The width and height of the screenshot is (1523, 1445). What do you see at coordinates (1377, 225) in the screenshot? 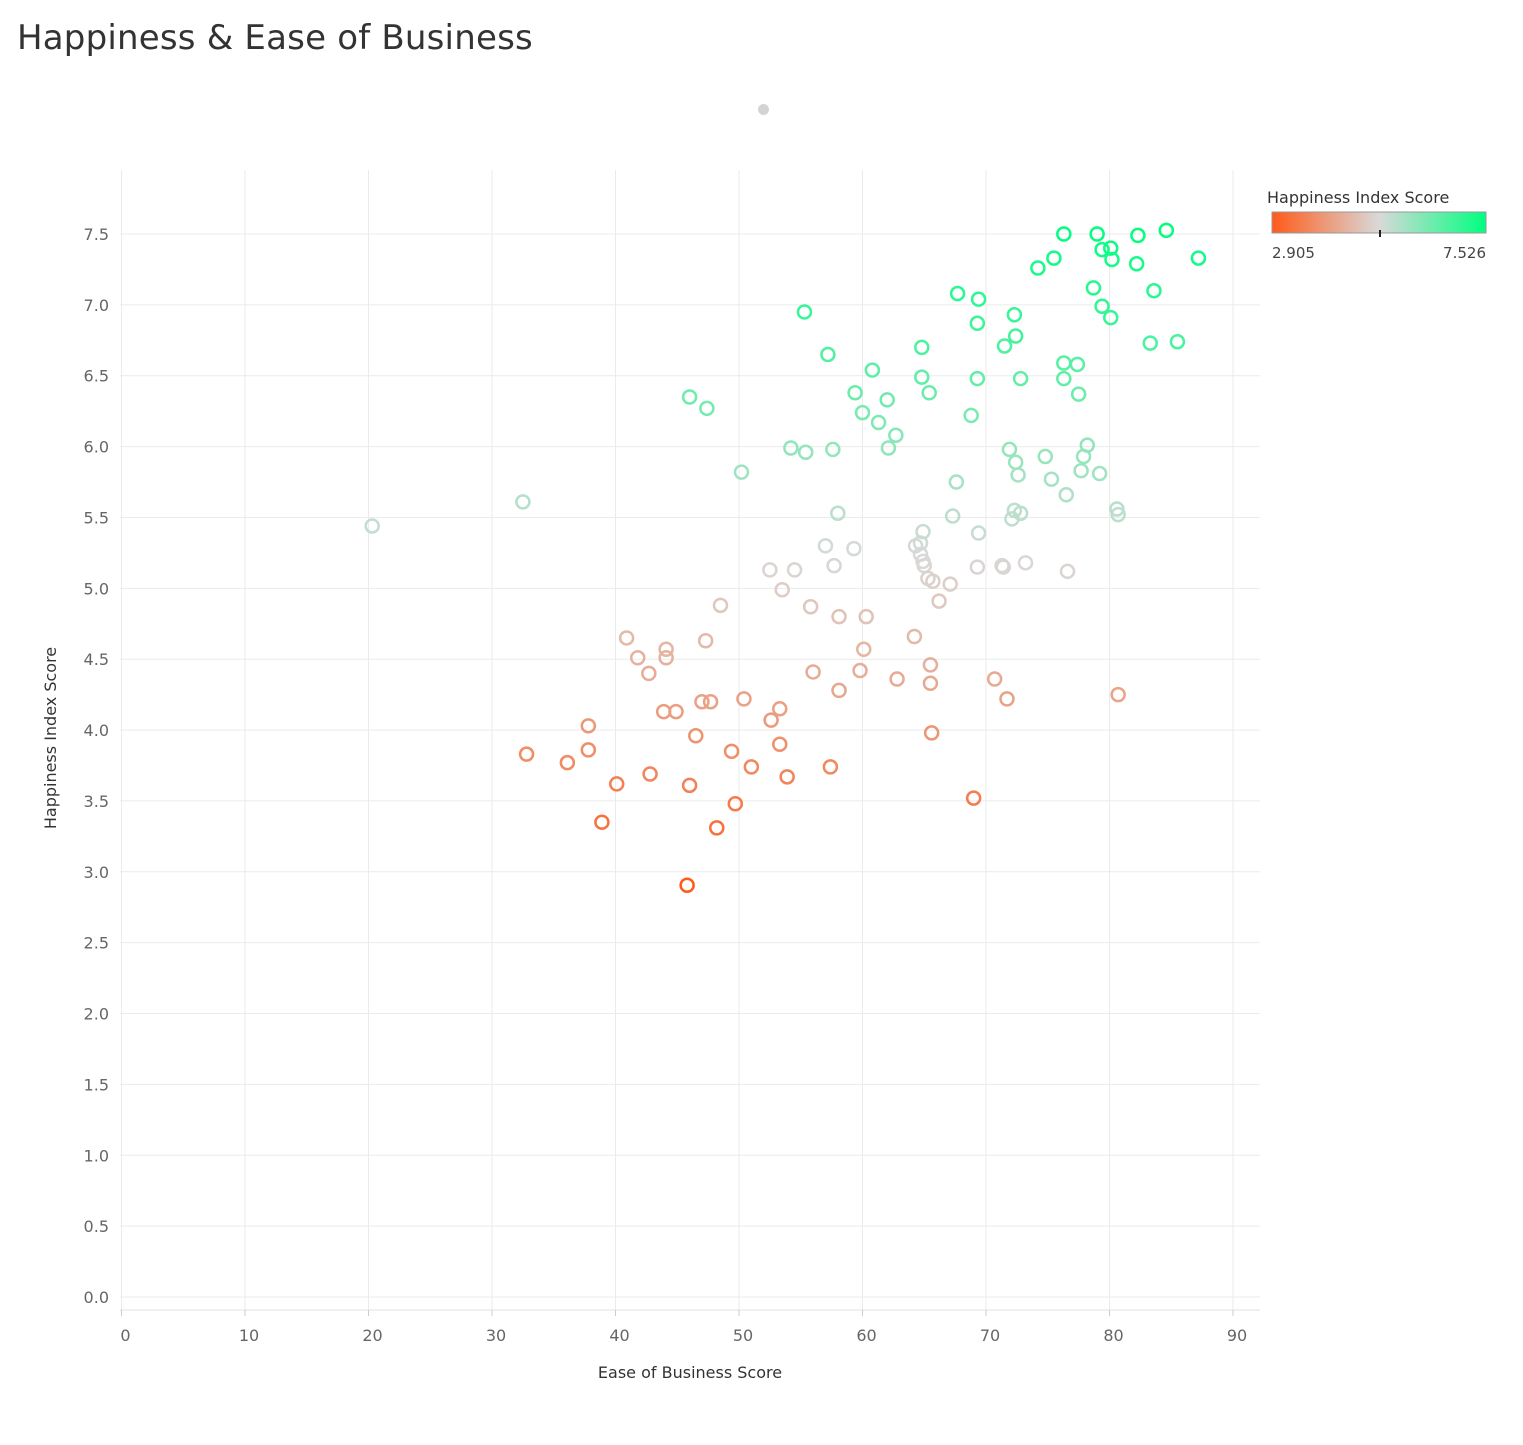
I see `color-legend: Happiness Index Score 2.905 7.526` at bounding box center [1377, 225].